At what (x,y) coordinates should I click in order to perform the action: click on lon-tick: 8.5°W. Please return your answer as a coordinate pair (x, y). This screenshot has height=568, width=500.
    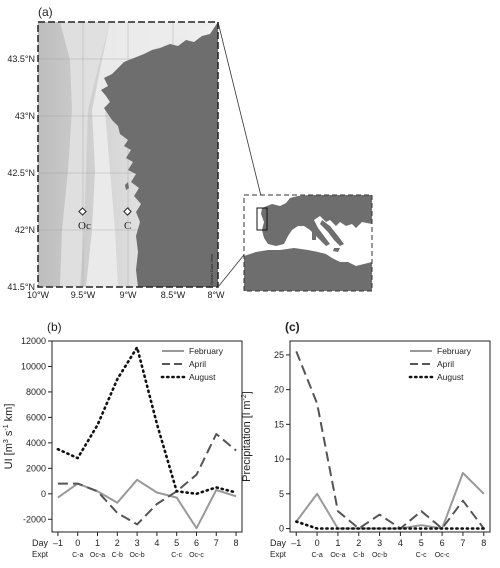
    Looking at the image, I should click on (173, 295).